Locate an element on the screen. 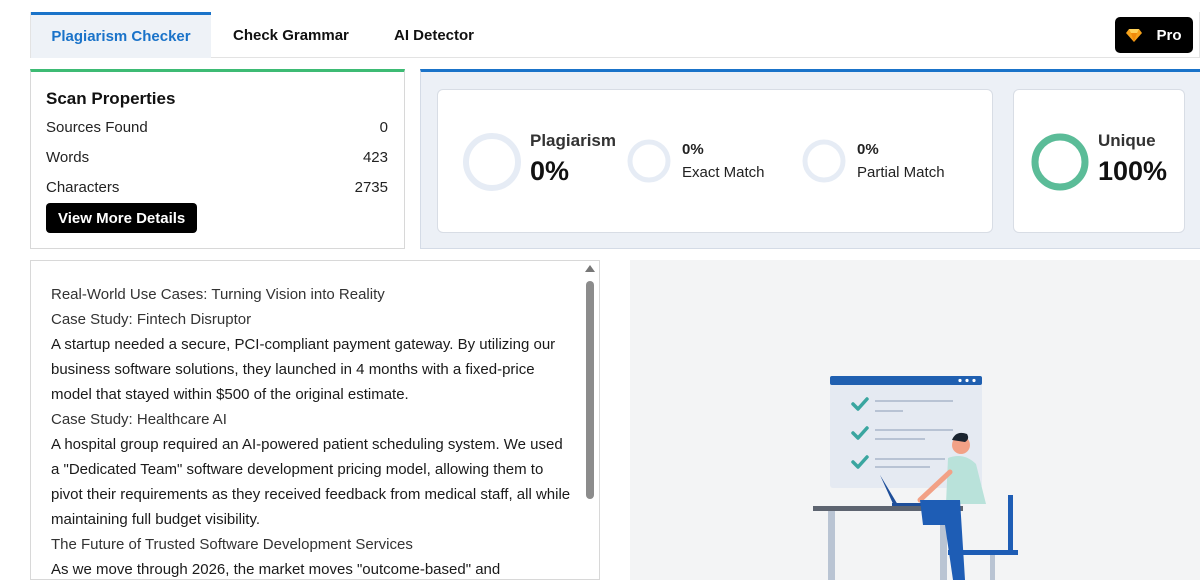  pro-label: Pro is located at coordinates (1169, 35).